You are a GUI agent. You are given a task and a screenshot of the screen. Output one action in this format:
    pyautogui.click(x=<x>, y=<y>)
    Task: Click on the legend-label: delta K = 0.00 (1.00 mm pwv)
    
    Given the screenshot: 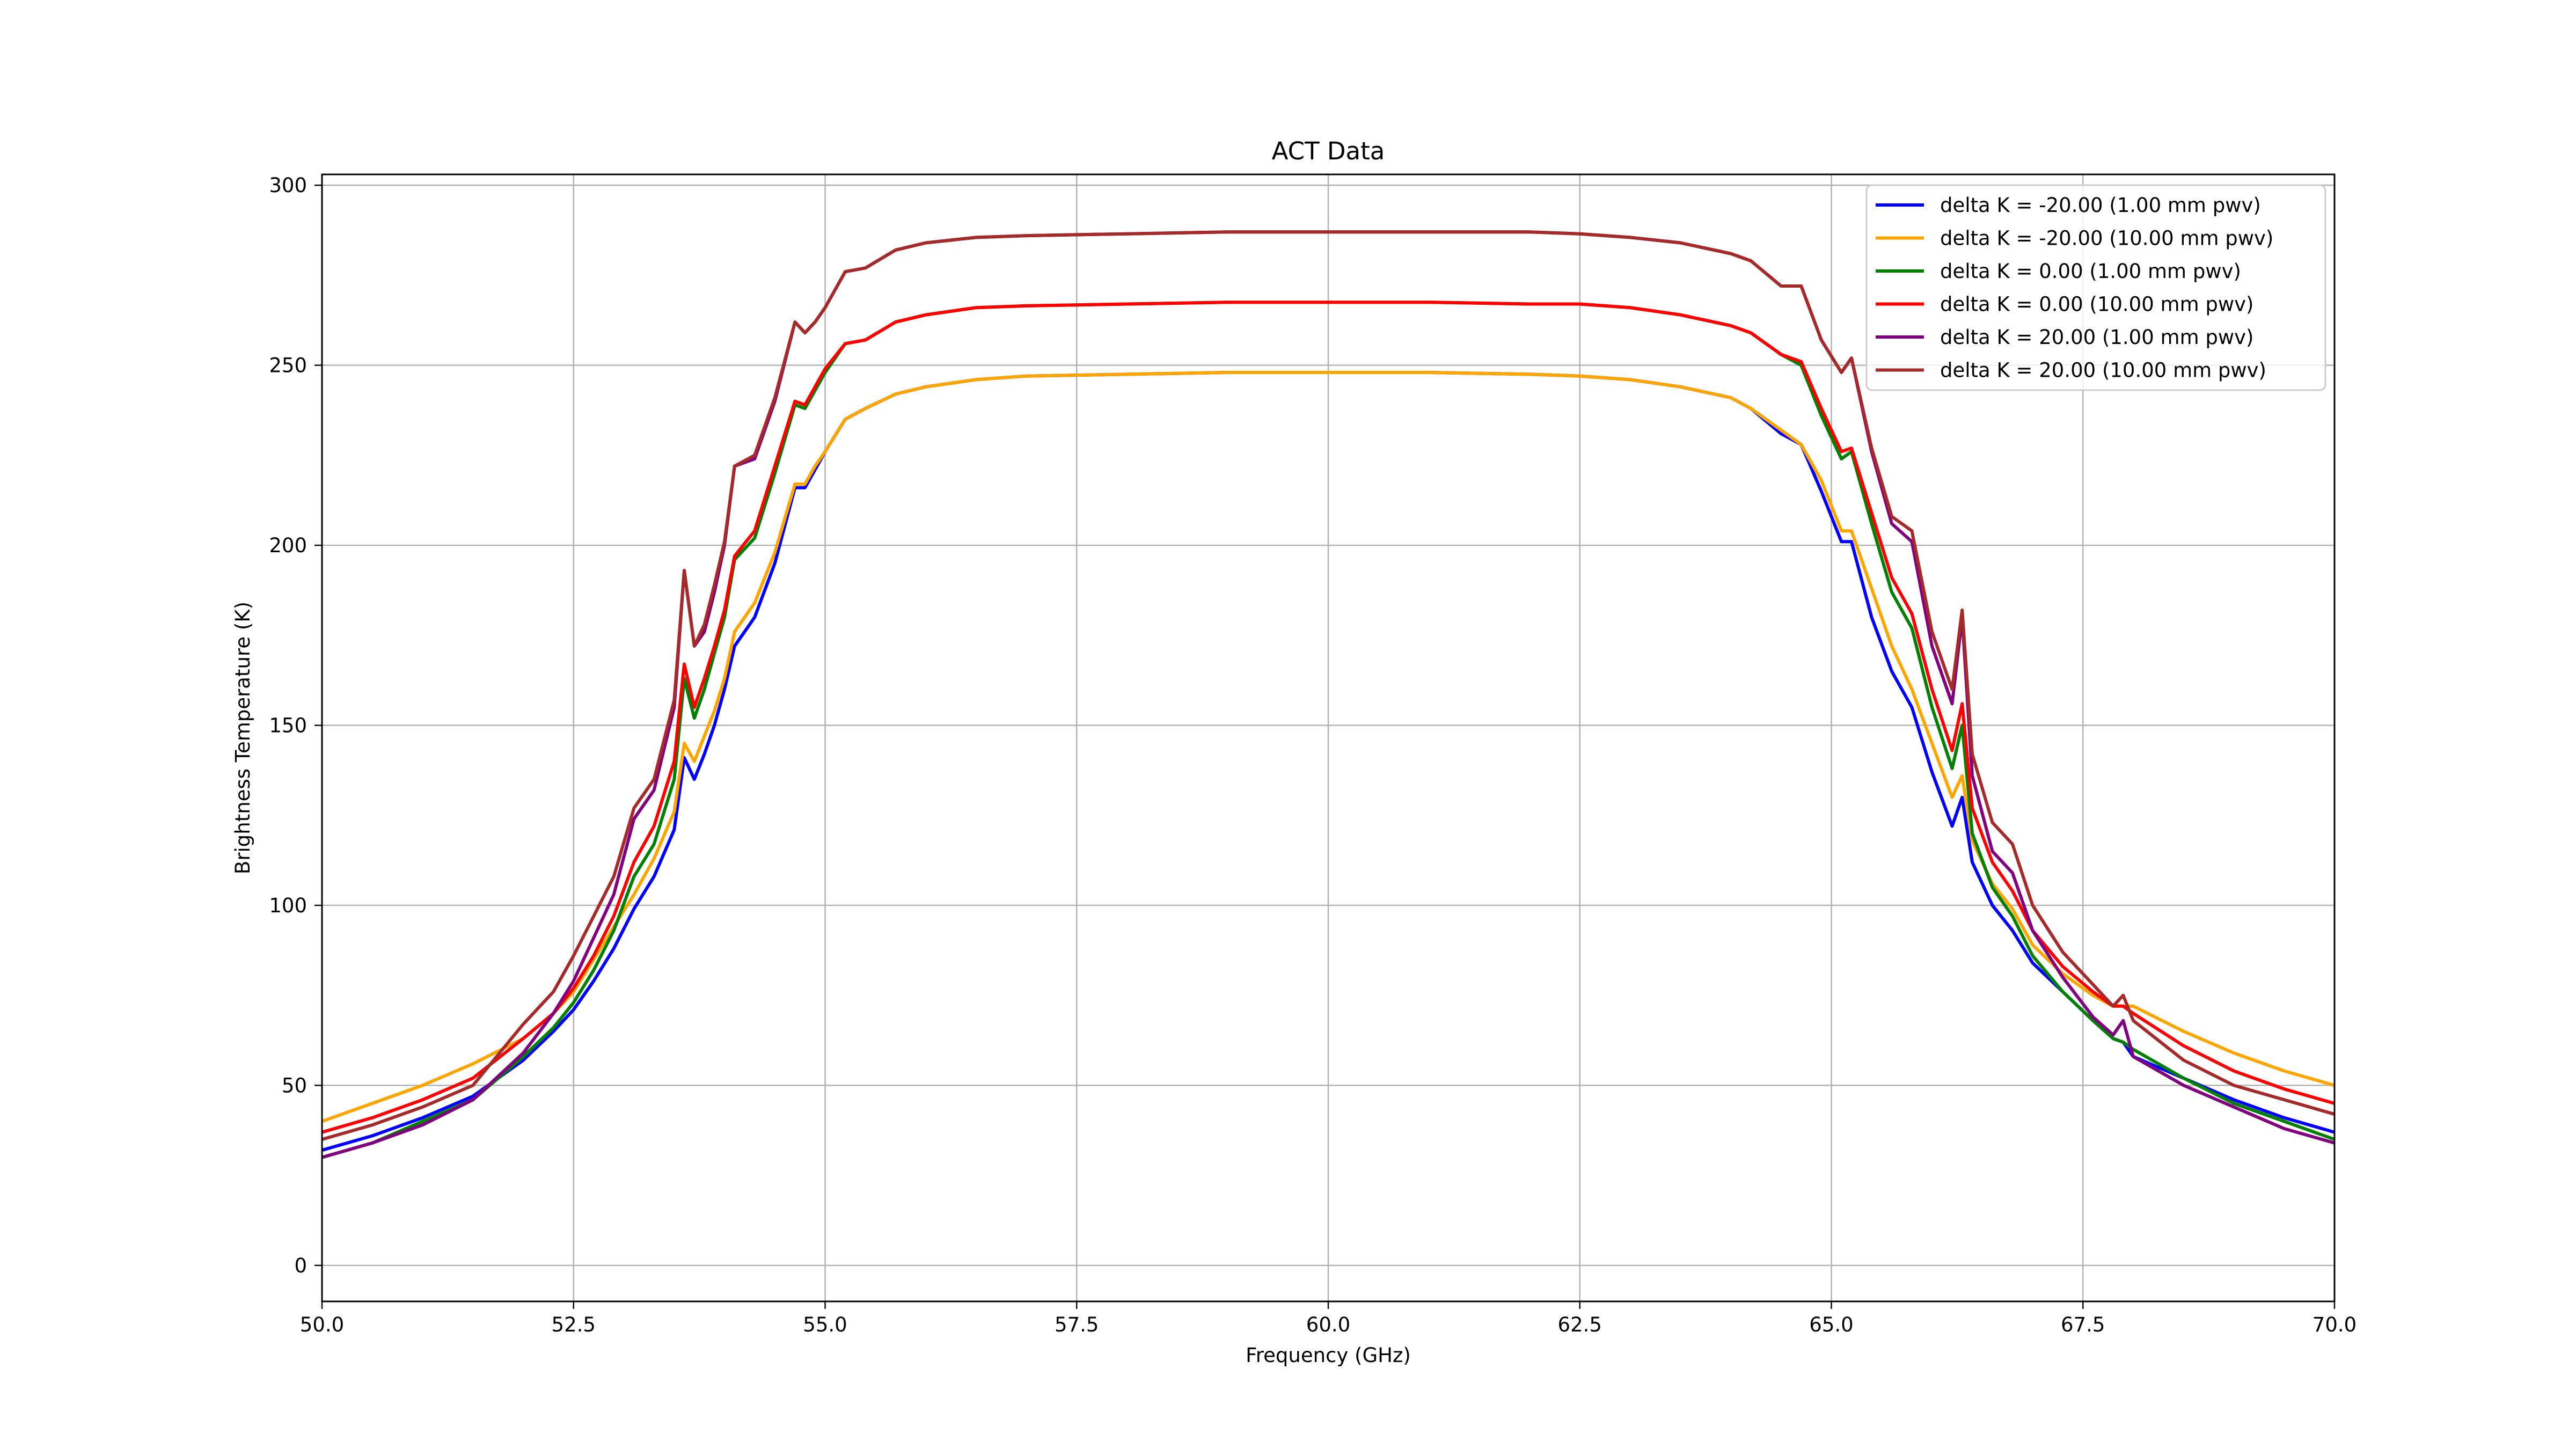 What is the action you would take?
    pyautogui.click(x=2090, y=271)
    